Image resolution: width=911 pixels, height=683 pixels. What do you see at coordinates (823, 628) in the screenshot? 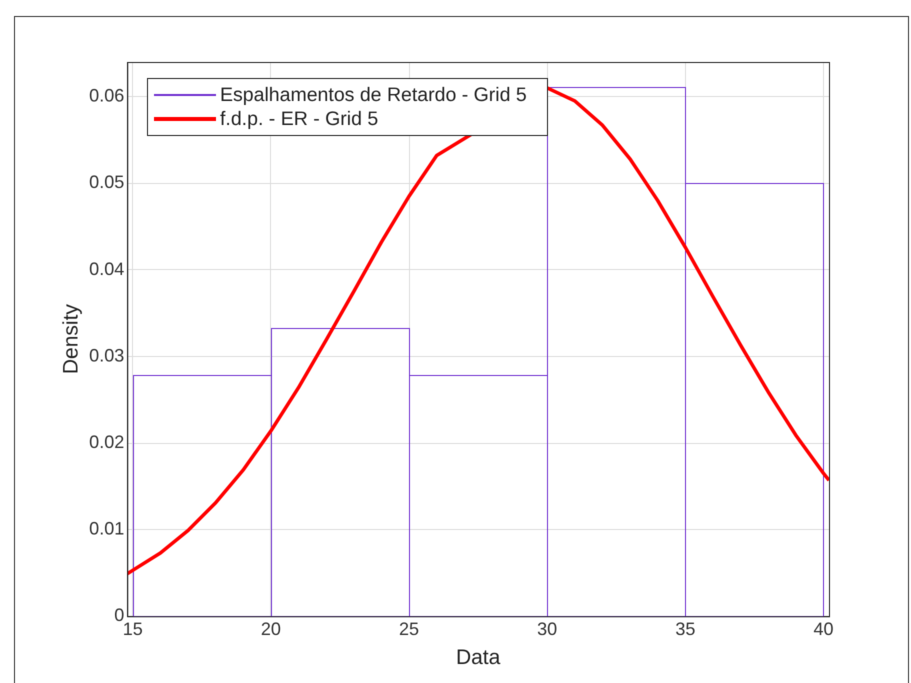
I see `x-tick-label: 40` at bounding box center [823, 628].